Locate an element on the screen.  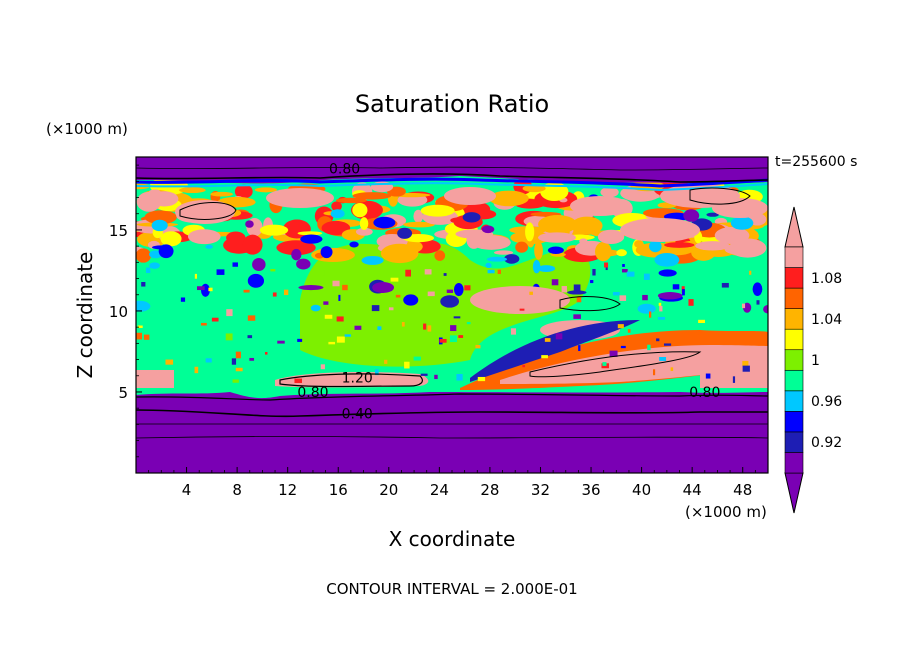
contour-mid-right is located at coordinates (590, 304).